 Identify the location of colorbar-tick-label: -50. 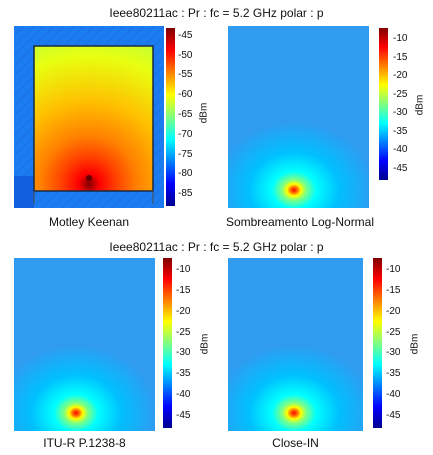
(185, 55).